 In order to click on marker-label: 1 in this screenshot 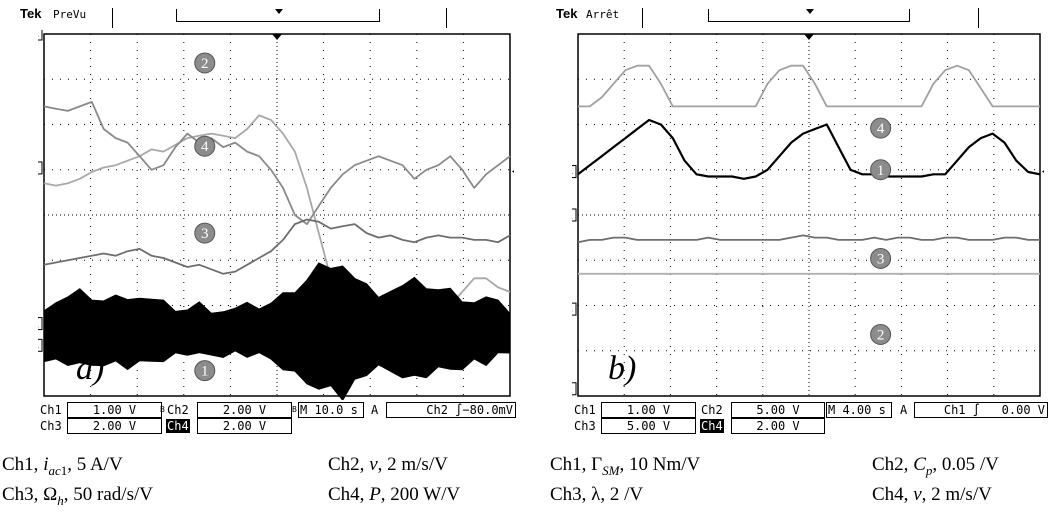, I will do `click(38, 325)`.